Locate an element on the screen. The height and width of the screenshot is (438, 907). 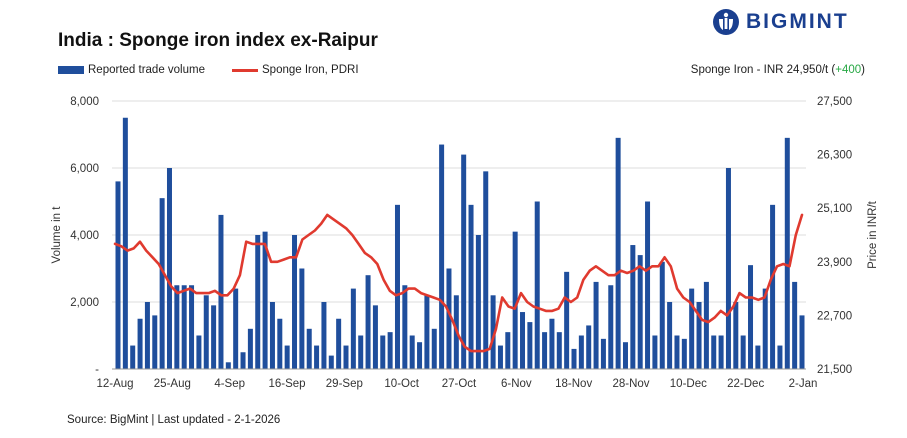
x-tick-label: 18-Nov is located at coordinates (573, 384).